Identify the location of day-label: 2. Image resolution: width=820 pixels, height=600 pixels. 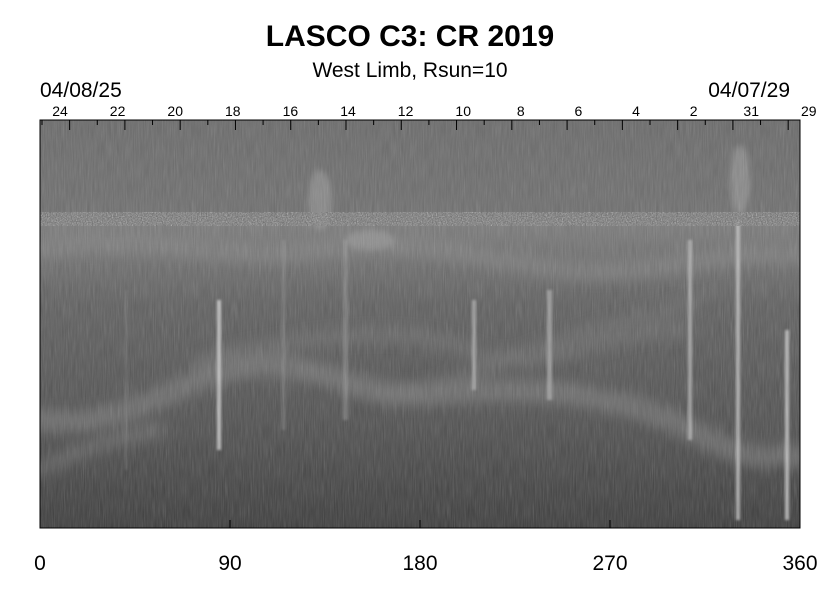
(694, 111).